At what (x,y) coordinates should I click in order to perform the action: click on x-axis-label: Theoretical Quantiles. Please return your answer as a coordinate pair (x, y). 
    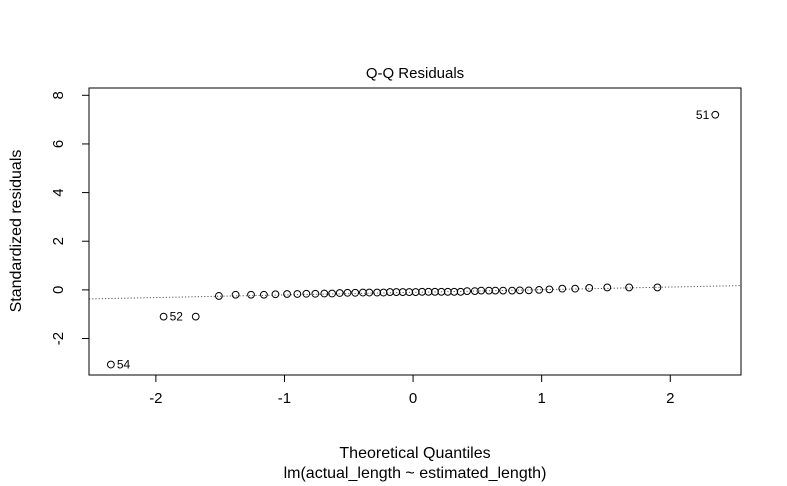
    Looking at the image, I should click on (414, 453).